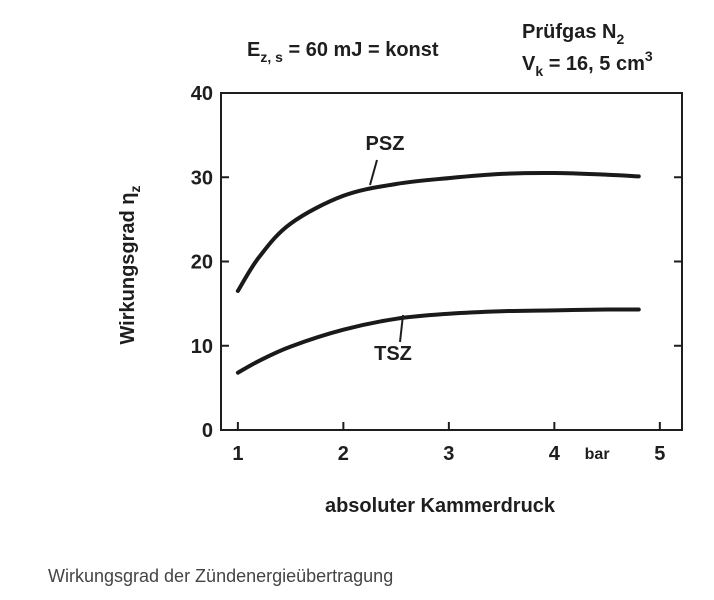 The image size is (714, 600). I want to click on subscript: k, so click(539, 71).